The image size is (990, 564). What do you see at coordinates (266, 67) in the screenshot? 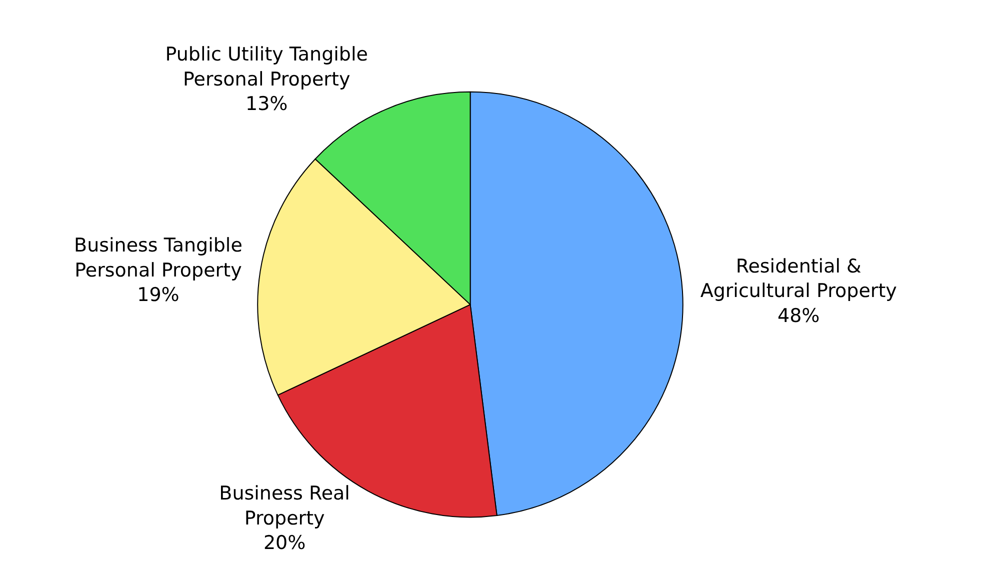
I see `slice-label: Public Utility Tangible Personal Property` at bounding box center [266, 67].